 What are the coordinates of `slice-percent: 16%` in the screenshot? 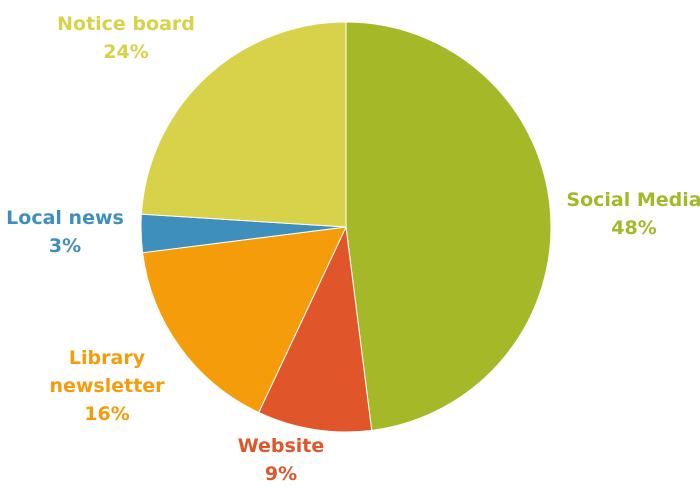 It's located at (106, 414).